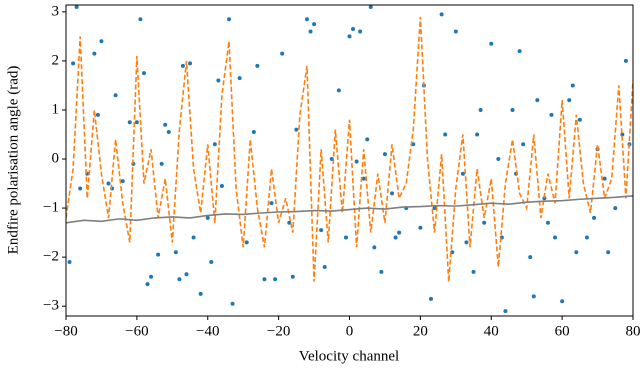 The image size is (643, 374). What do you see at coordinates (349, 209) in the screenshot?
I see `line` at bounding box center [349, 209].